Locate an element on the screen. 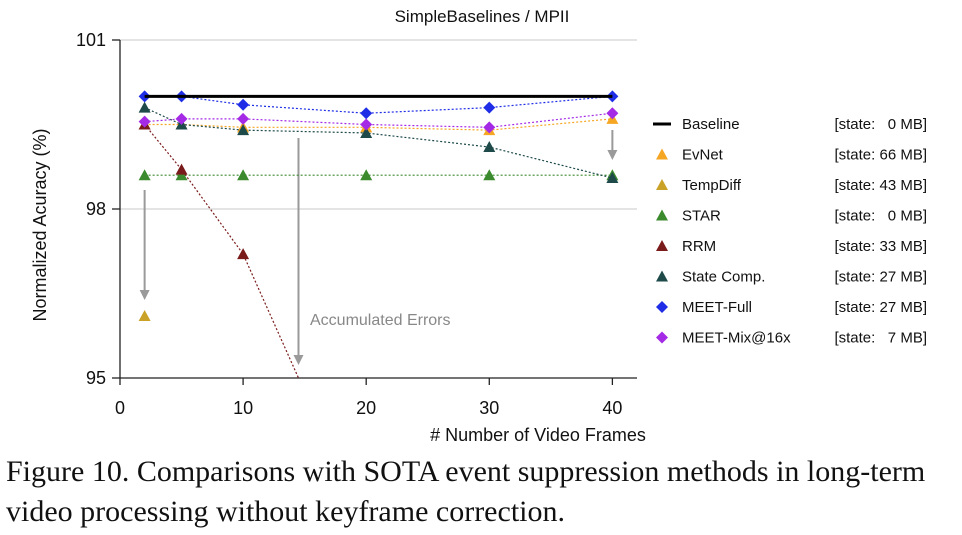 The height and width of the screenshot is (535, 962). series-tempdiff is located at coordinates (144, 316).